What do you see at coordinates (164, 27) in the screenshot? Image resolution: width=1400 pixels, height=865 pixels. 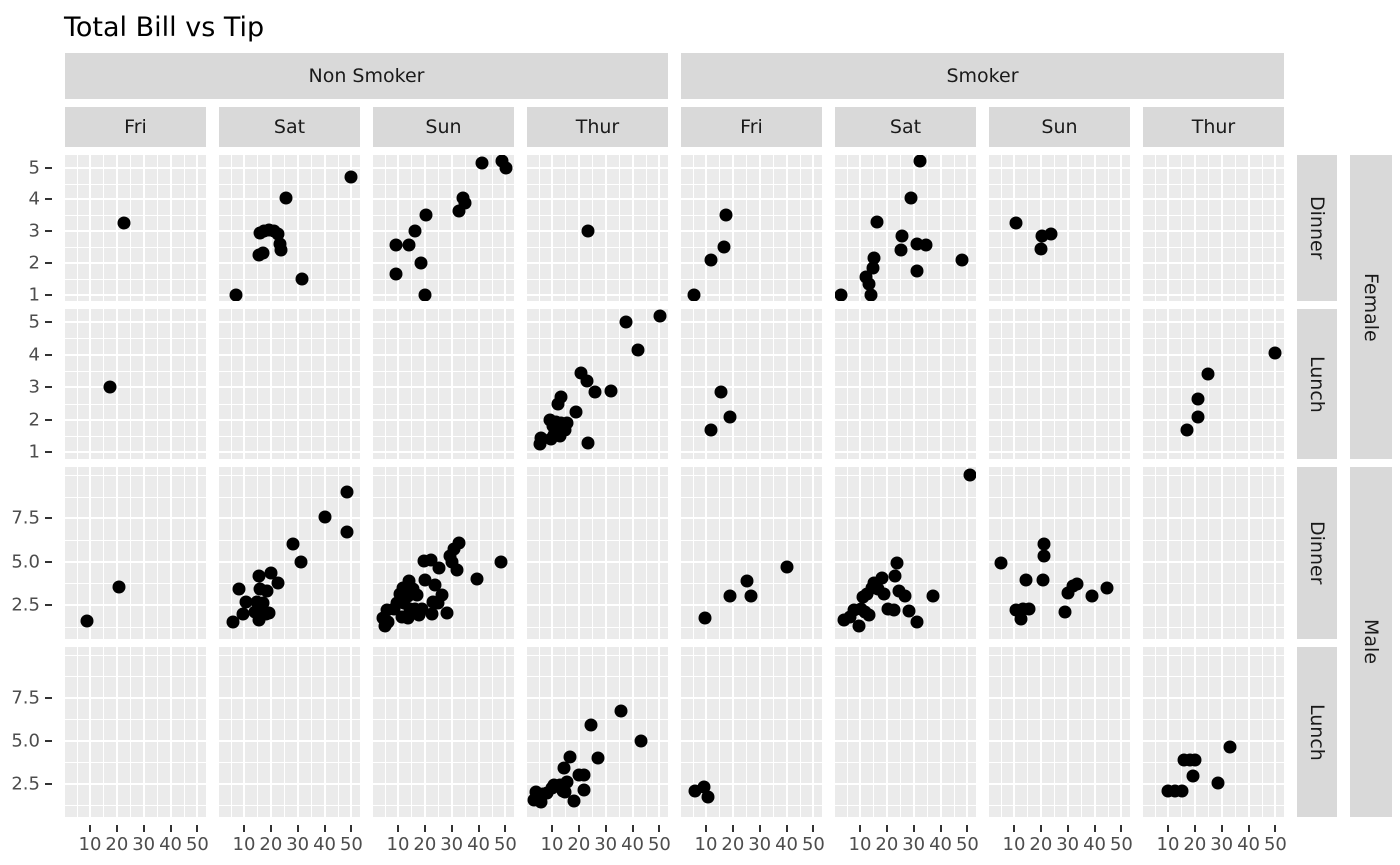 I see `chart-title: Total Bill vs Tip` at bounding box center [164, 27].